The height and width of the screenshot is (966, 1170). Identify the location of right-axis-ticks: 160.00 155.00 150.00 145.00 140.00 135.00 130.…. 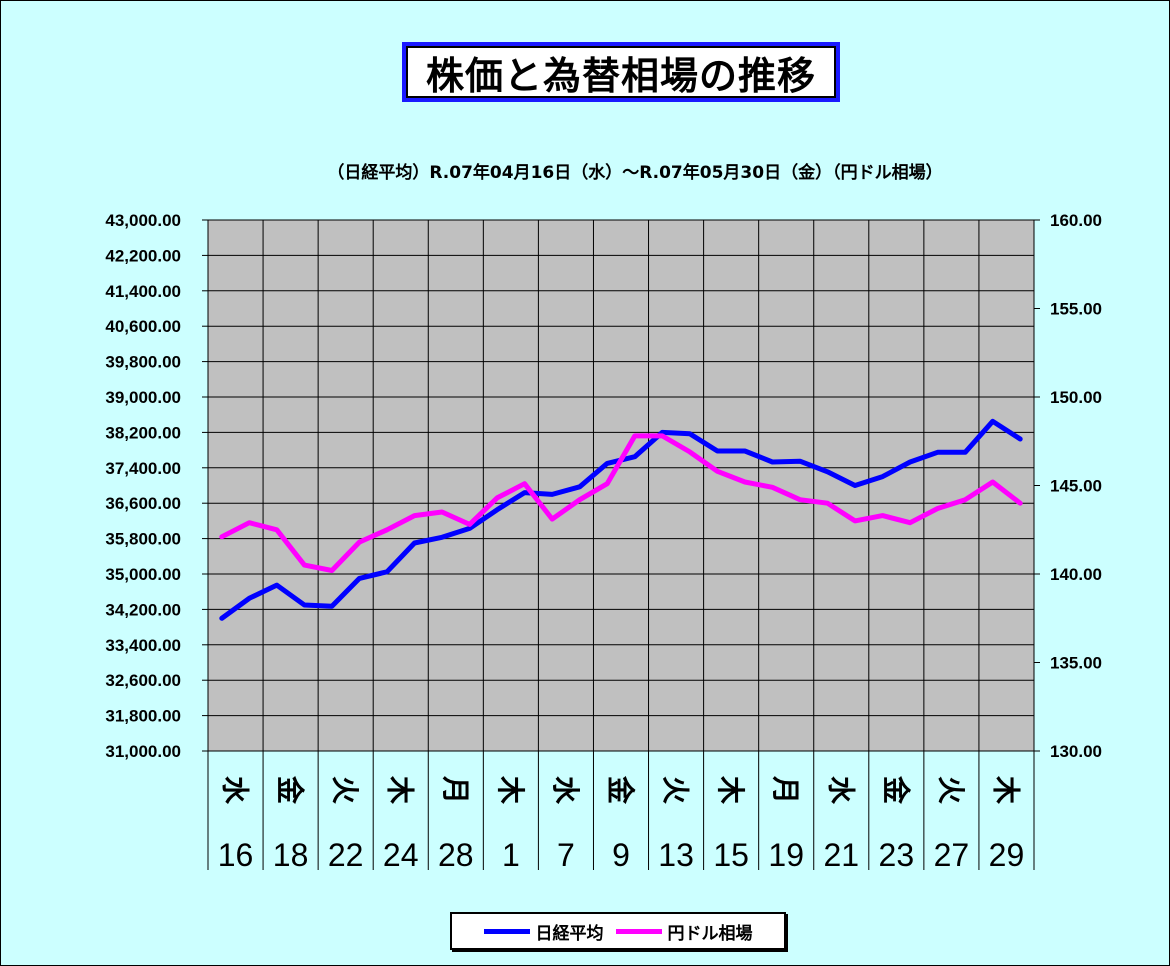
(1076, 486).